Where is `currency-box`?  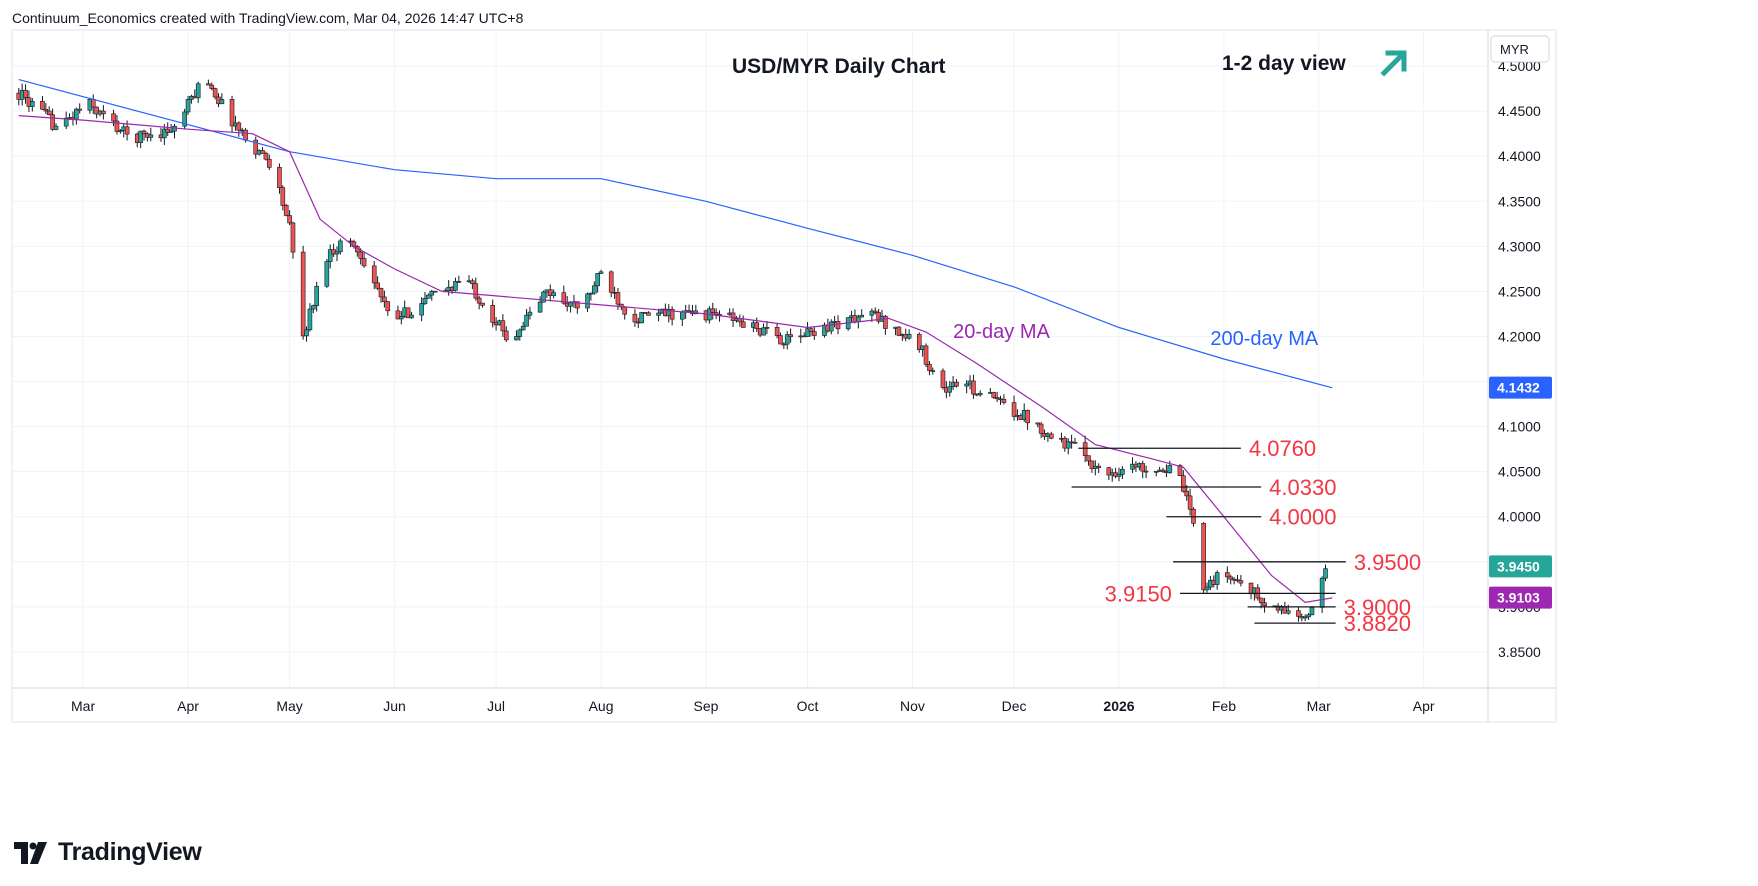 currency-box is located at coordinates (1520, 49).